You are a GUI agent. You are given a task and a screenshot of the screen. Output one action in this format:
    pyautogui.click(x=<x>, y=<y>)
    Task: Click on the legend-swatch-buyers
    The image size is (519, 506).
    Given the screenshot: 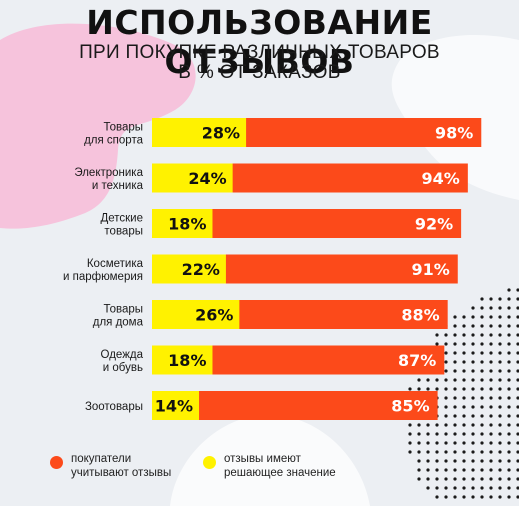 What is the action you would take?
    pyautogui.click(x=56, y=462)
    